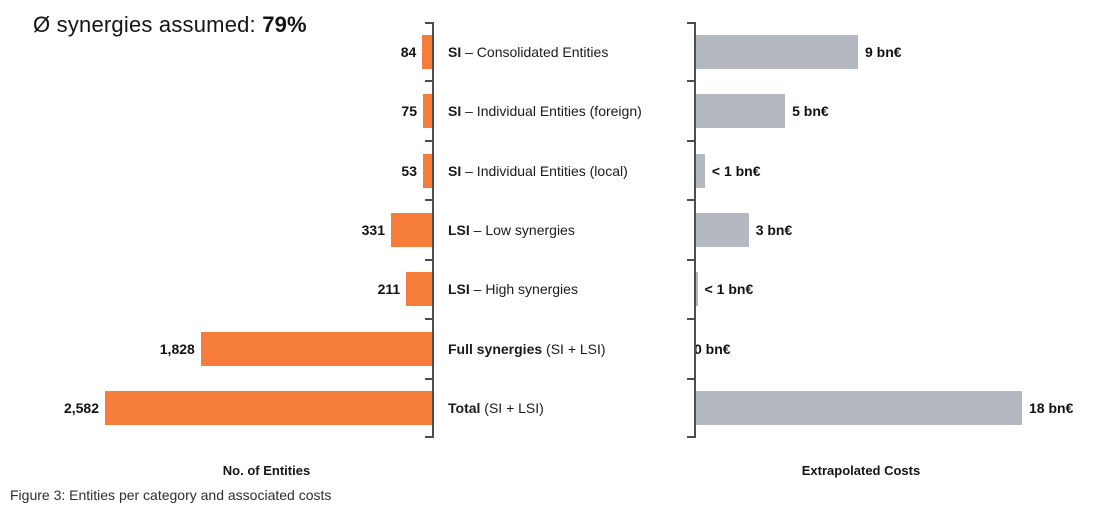  I want to click on category-label: SI – Individual Entities (local), so click(563, 171).